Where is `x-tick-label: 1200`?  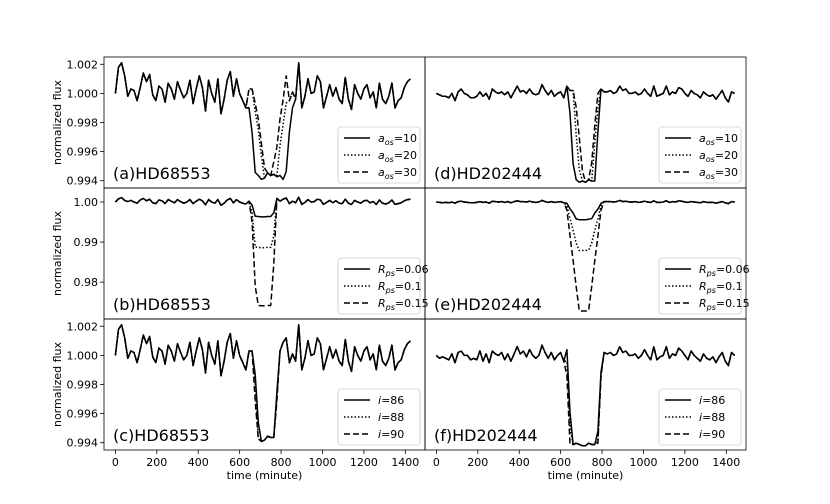
x-tick-label: 1200 is located at coordinates (364, 462).